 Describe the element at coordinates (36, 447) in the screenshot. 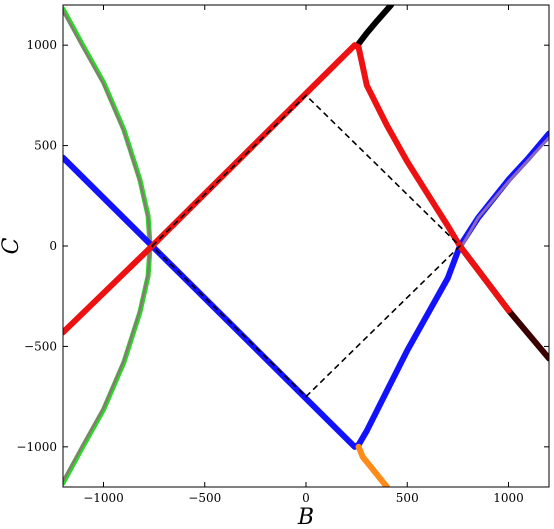

I see `y-tick-label: −1000` at that location.